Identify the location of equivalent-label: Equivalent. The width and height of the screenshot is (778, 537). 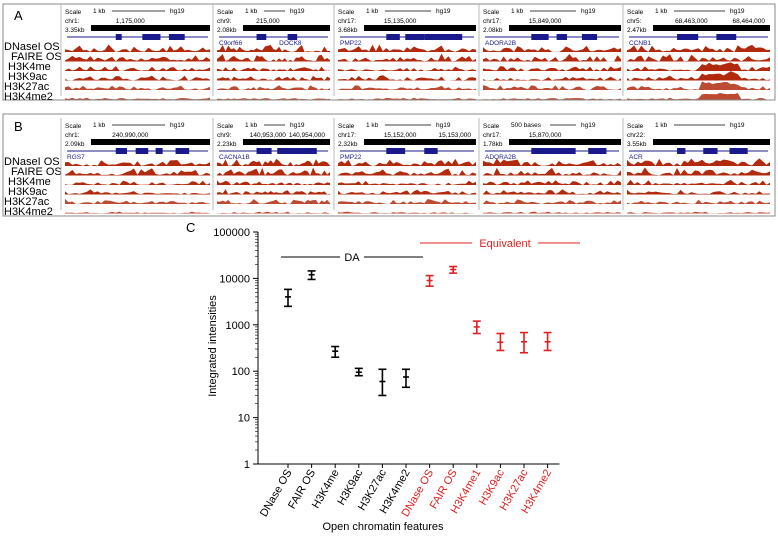
(504, 244).